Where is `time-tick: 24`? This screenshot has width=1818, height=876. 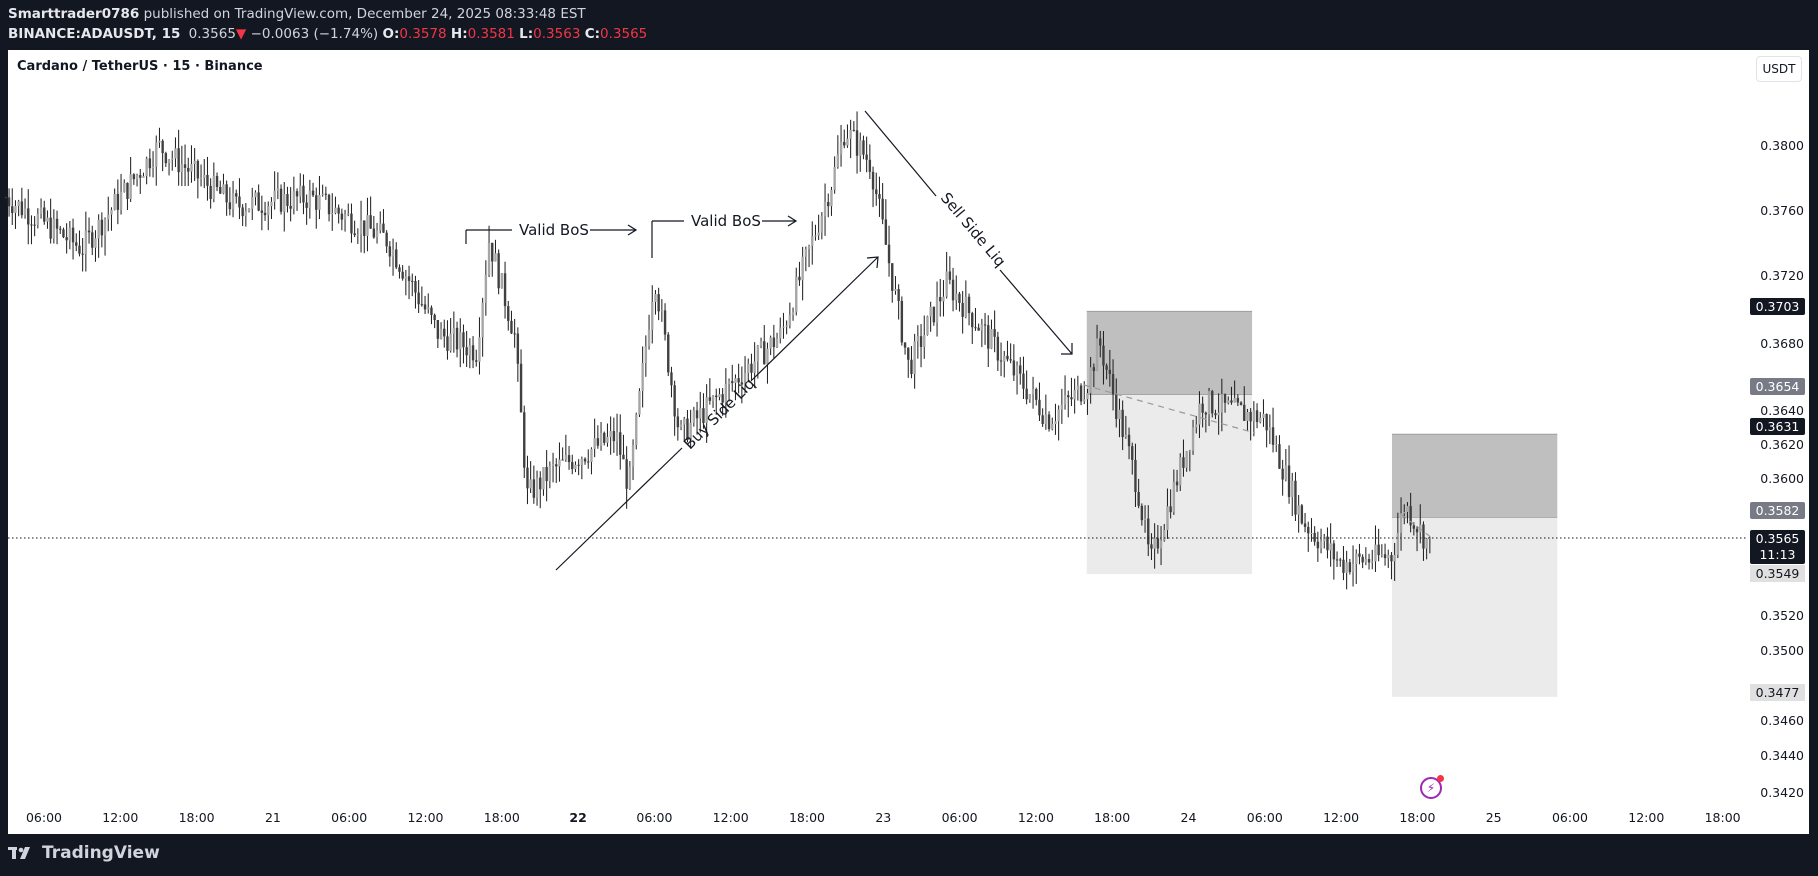 time-tick: 24 is located at coordinates (1188, 817).